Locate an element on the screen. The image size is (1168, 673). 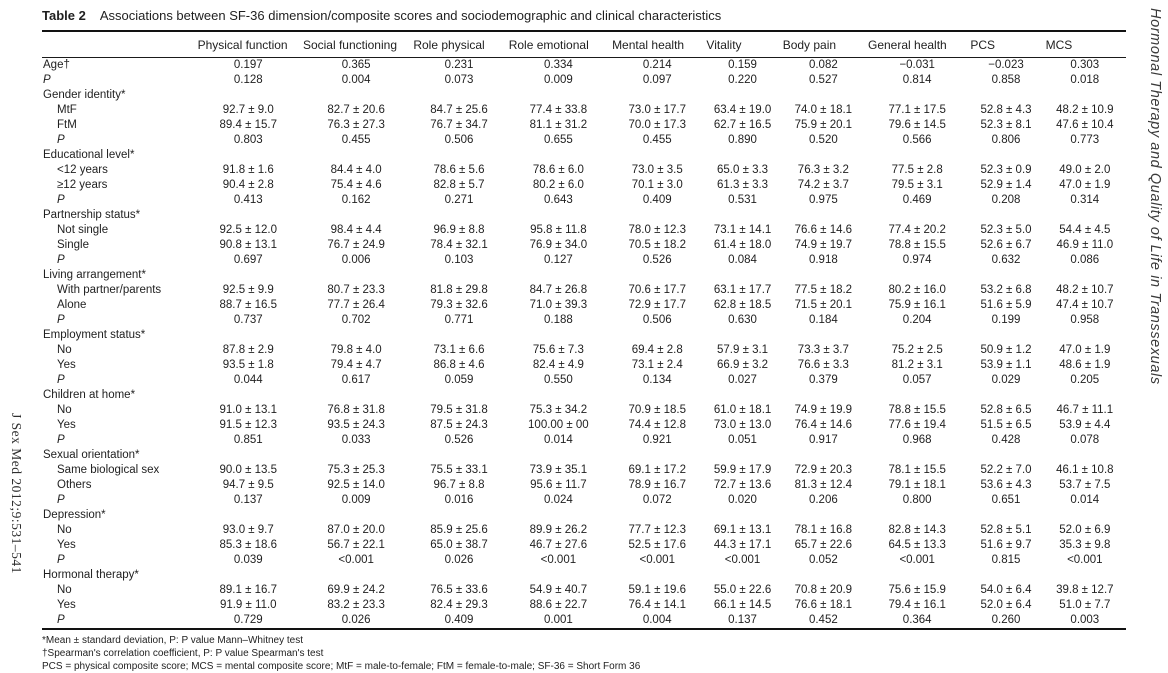
data-cell: 61.4 ± 18.0 is located at coordinates (742, 245).